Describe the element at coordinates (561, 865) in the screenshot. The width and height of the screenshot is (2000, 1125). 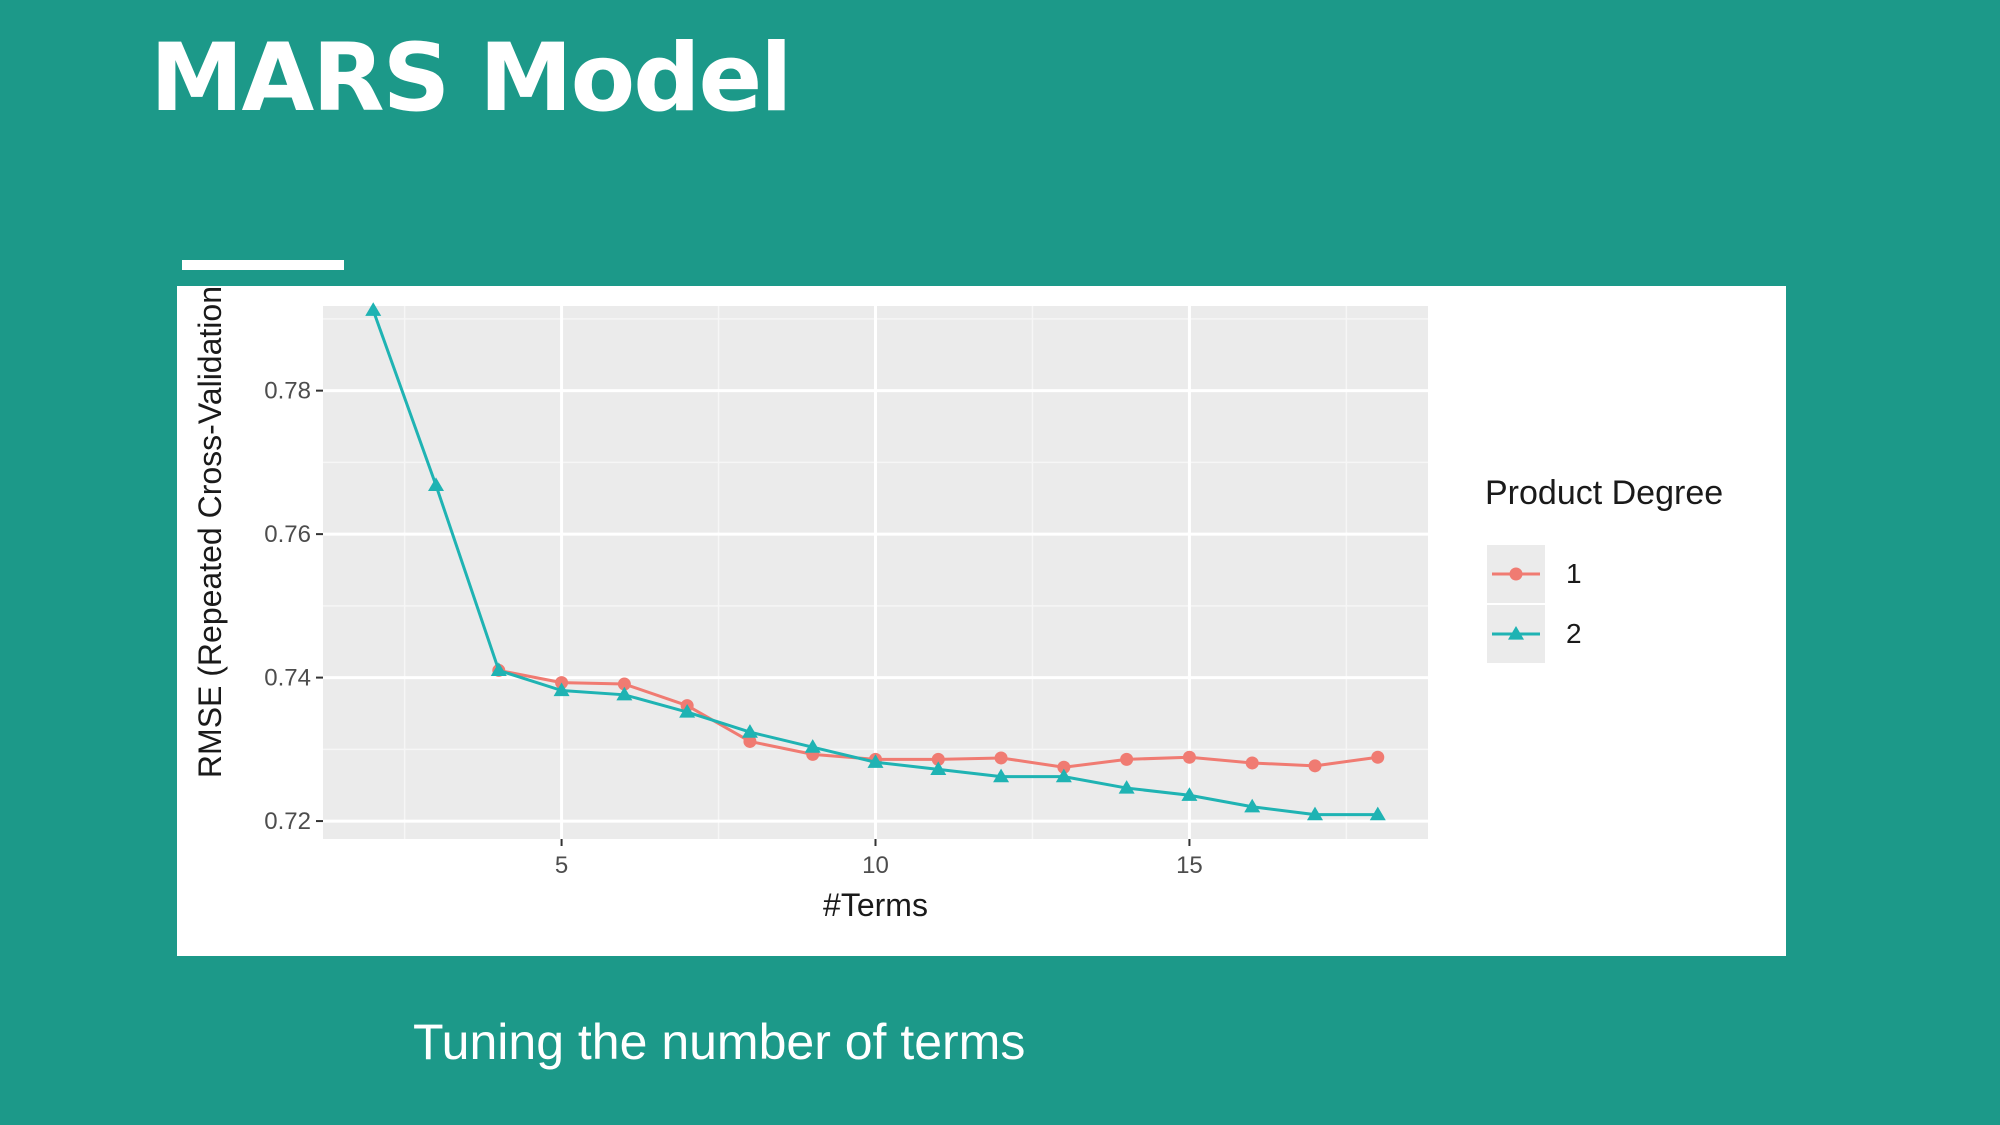
I see `x-tick-label: 5` at that location.